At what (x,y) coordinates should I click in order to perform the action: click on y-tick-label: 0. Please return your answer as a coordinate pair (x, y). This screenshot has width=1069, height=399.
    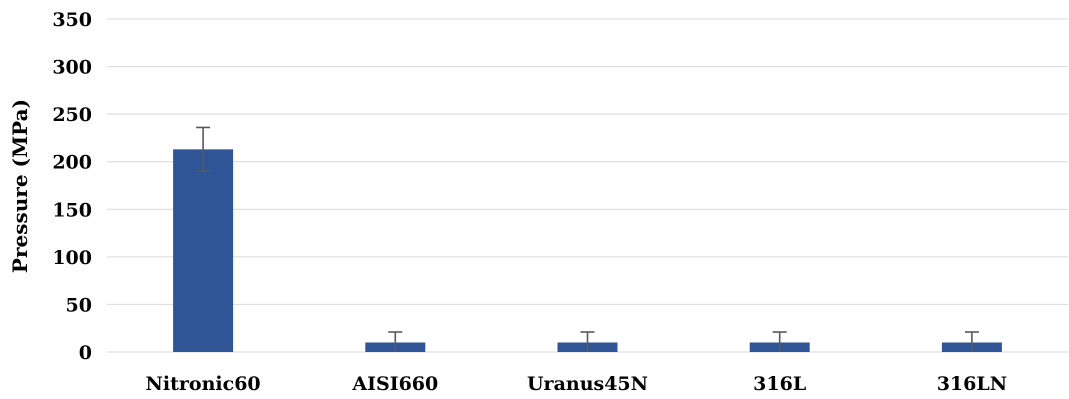
    Looking at the image, I should click on (85, 353).